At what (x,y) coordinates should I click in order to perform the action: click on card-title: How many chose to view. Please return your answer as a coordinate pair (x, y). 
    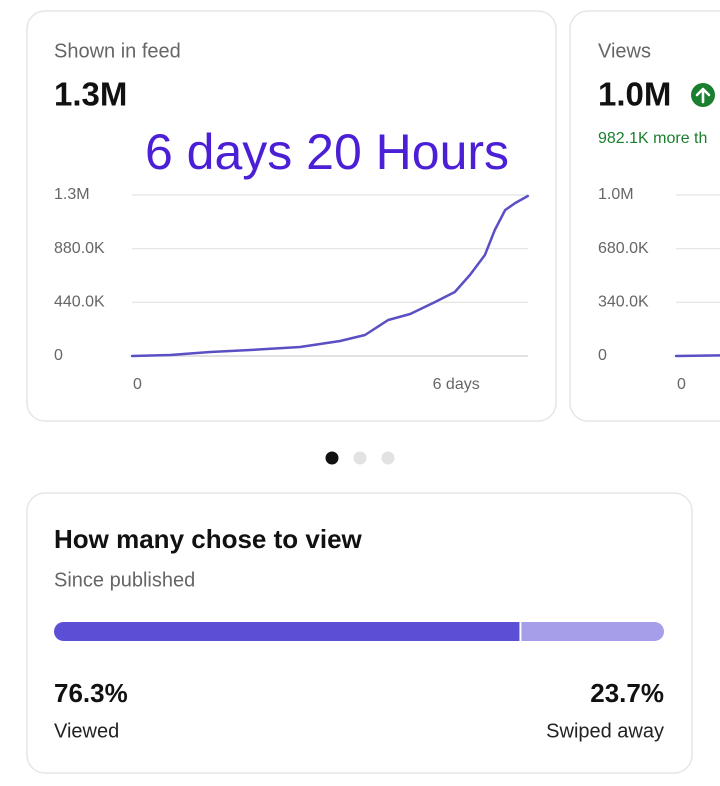
    Looking at the image, I should click on (208, 539).